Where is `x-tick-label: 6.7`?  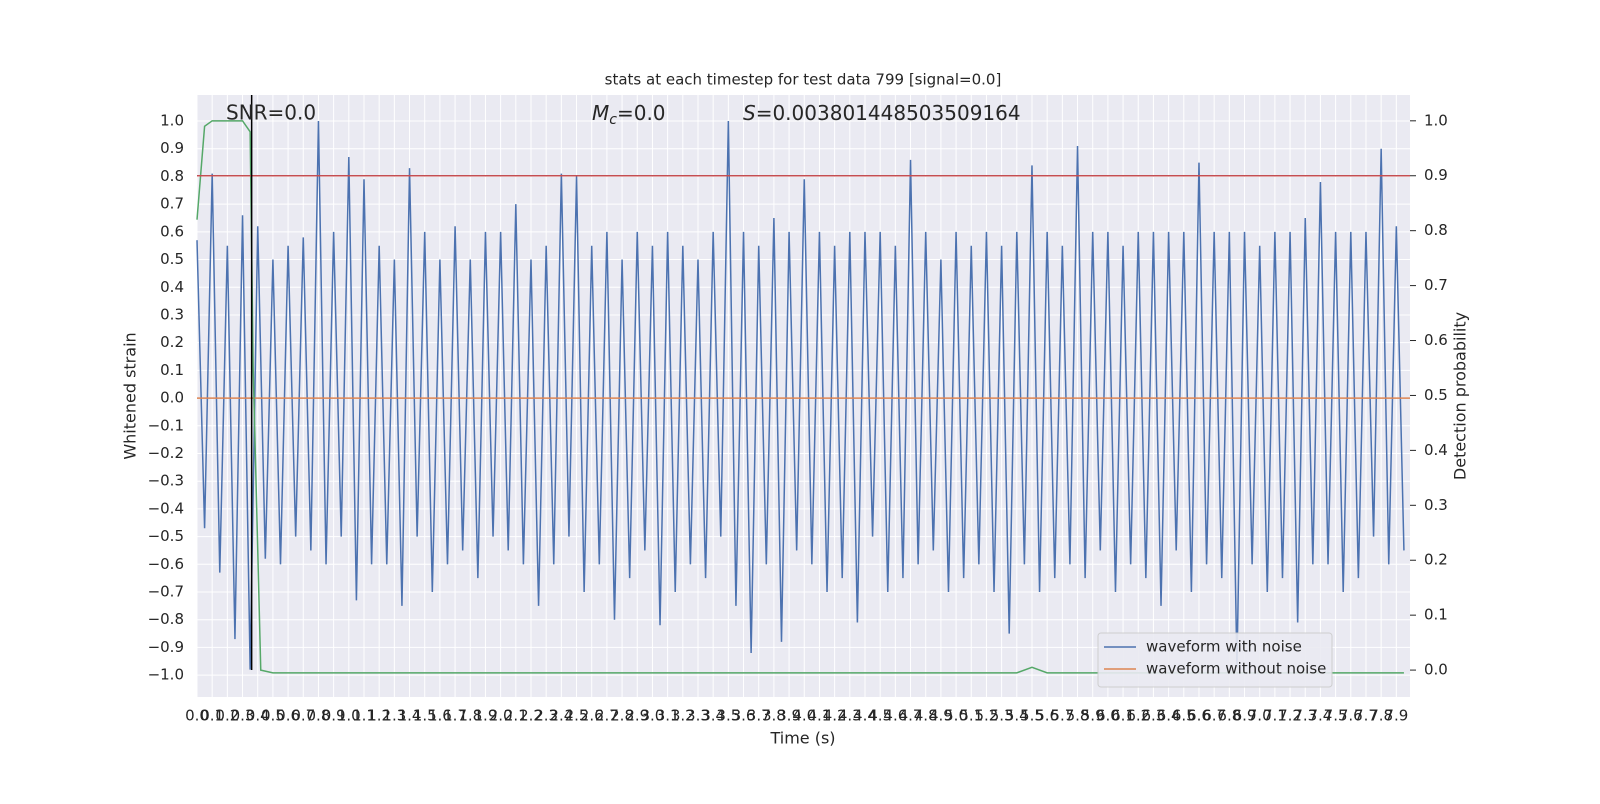
x-tick-label: 6.7 is located at coordinates (1214, 716).